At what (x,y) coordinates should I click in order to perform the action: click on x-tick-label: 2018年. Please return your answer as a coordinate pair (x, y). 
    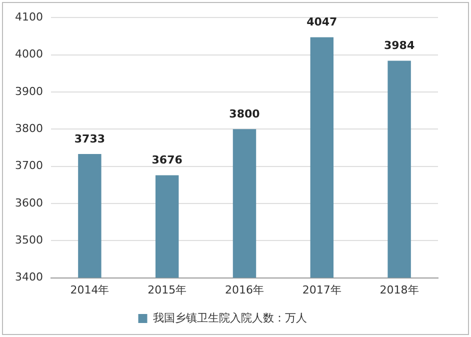
    Looking at the image, I should click on (399, 289).